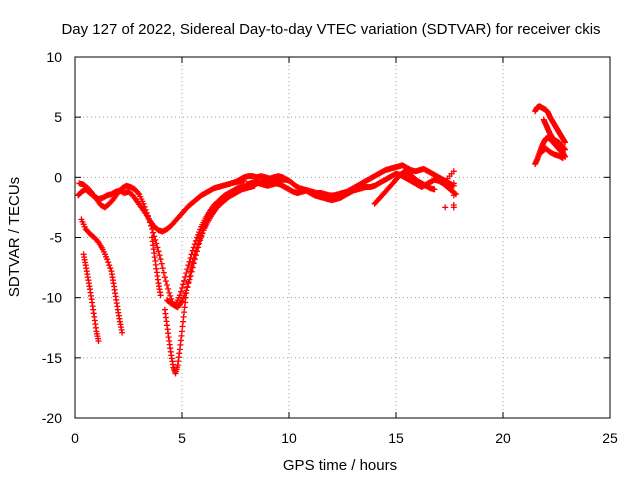 The image size is (640, 480). Describe the element at coordinates (503, 438) in the screenshot. I see `x-tick-label: 20` at that location.